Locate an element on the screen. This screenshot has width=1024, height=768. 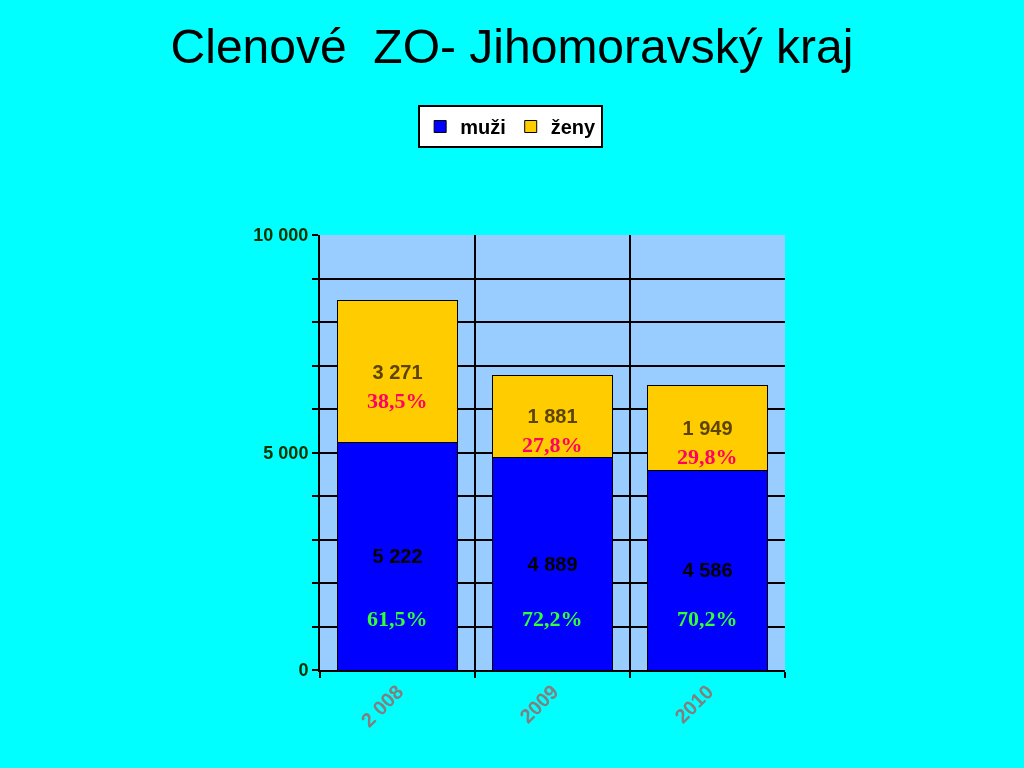
annotation: 38,5% is located at coordinates (397, 400).